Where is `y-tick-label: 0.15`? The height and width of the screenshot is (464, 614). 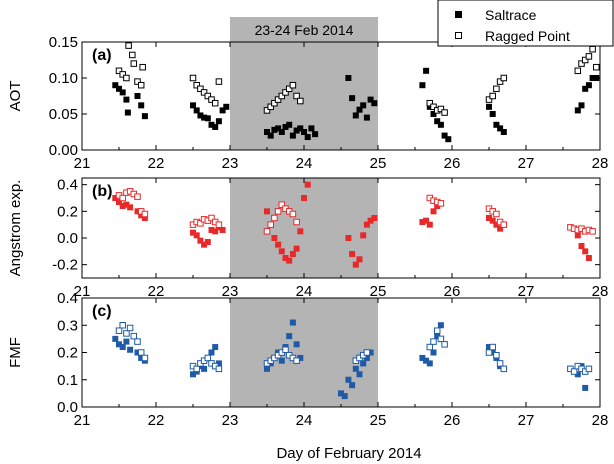 y-tick-label: 0.15 is located at coordinates (63, 42).